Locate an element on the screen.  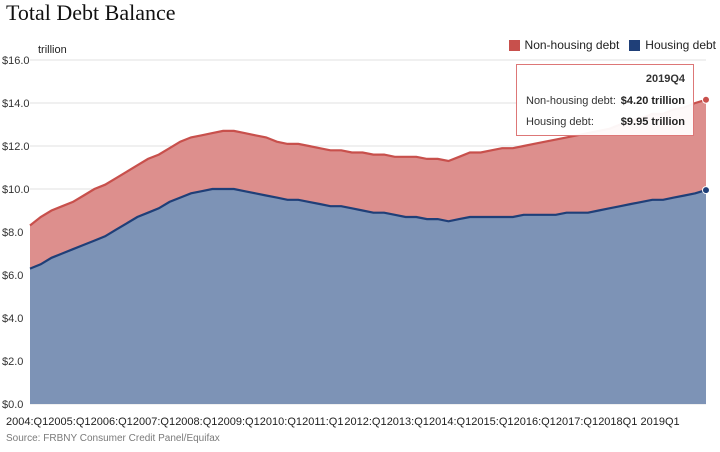
x-tick-label: 2010:Q1 is located at coordinates (281, 422).